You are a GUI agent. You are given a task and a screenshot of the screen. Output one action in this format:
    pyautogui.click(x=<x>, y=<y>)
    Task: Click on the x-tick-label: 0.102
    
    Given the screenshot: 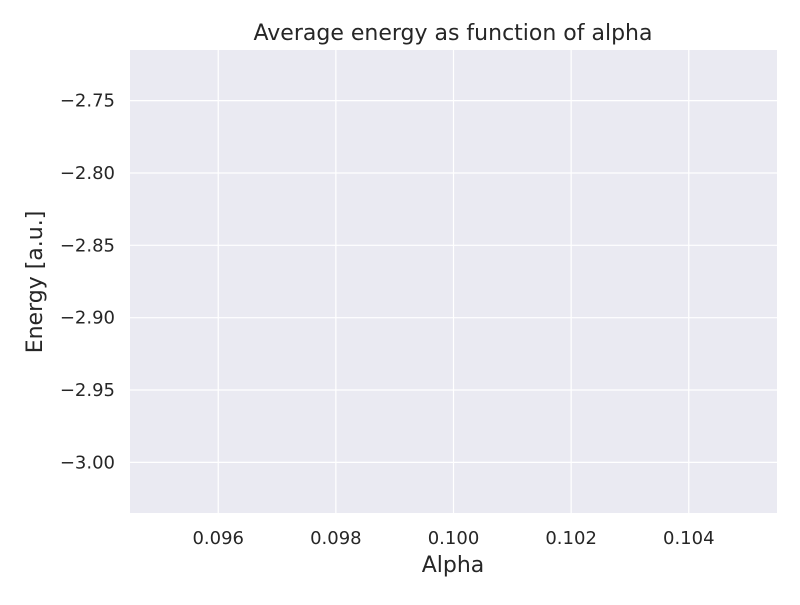 What is the action you would take?
    pyautogui.click(x=571, y=538)
    